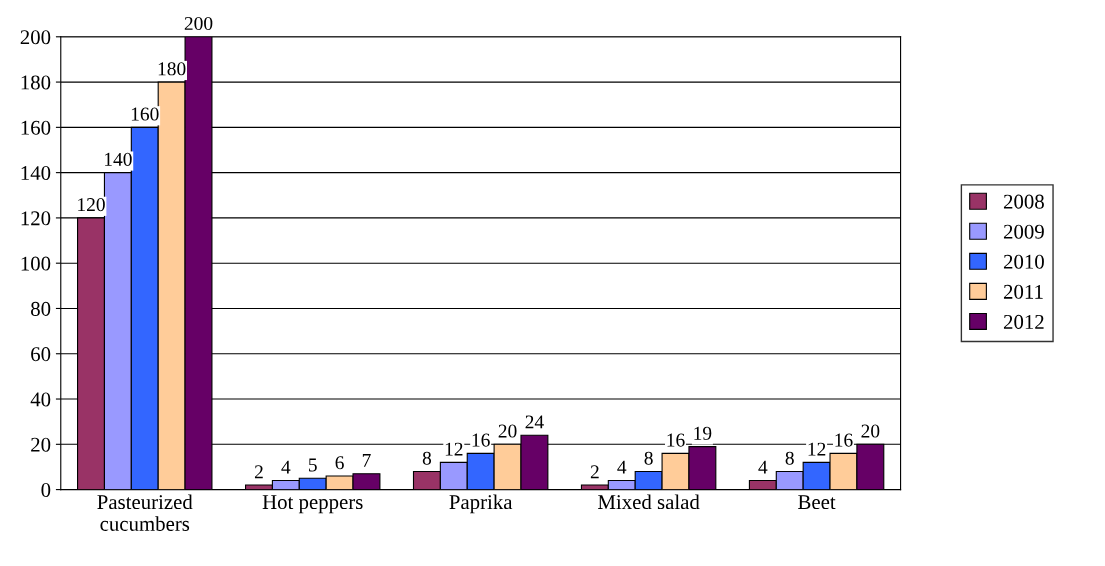 This screenshot has height=566, width=1105. I want to click on x-tick-label: Hot peppers, so click(312, 504).